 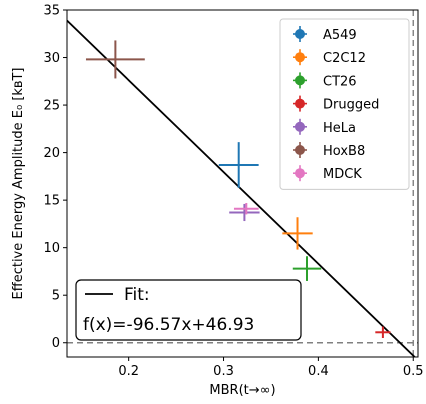 I want to click on legend: A549 C2C12 CT26 Drugged HeLa HoxB8 MDCK, so click(x=344, y=104).